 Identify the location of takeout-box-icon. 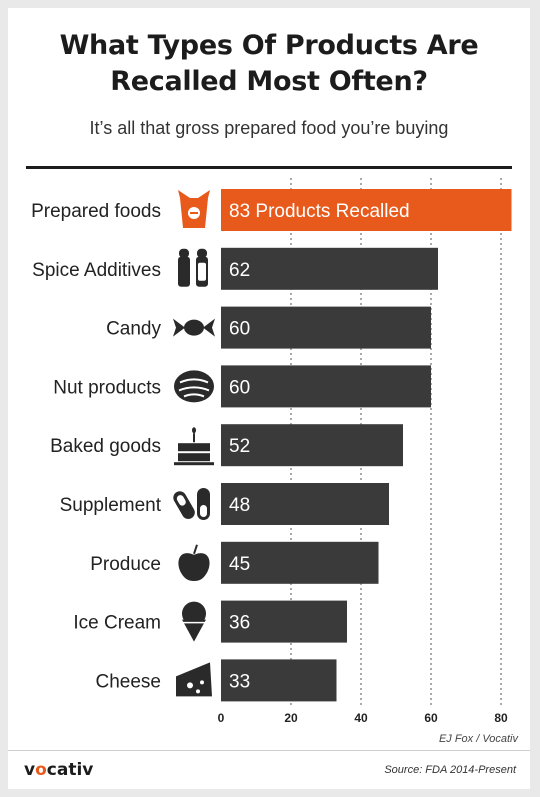
(194, 209).